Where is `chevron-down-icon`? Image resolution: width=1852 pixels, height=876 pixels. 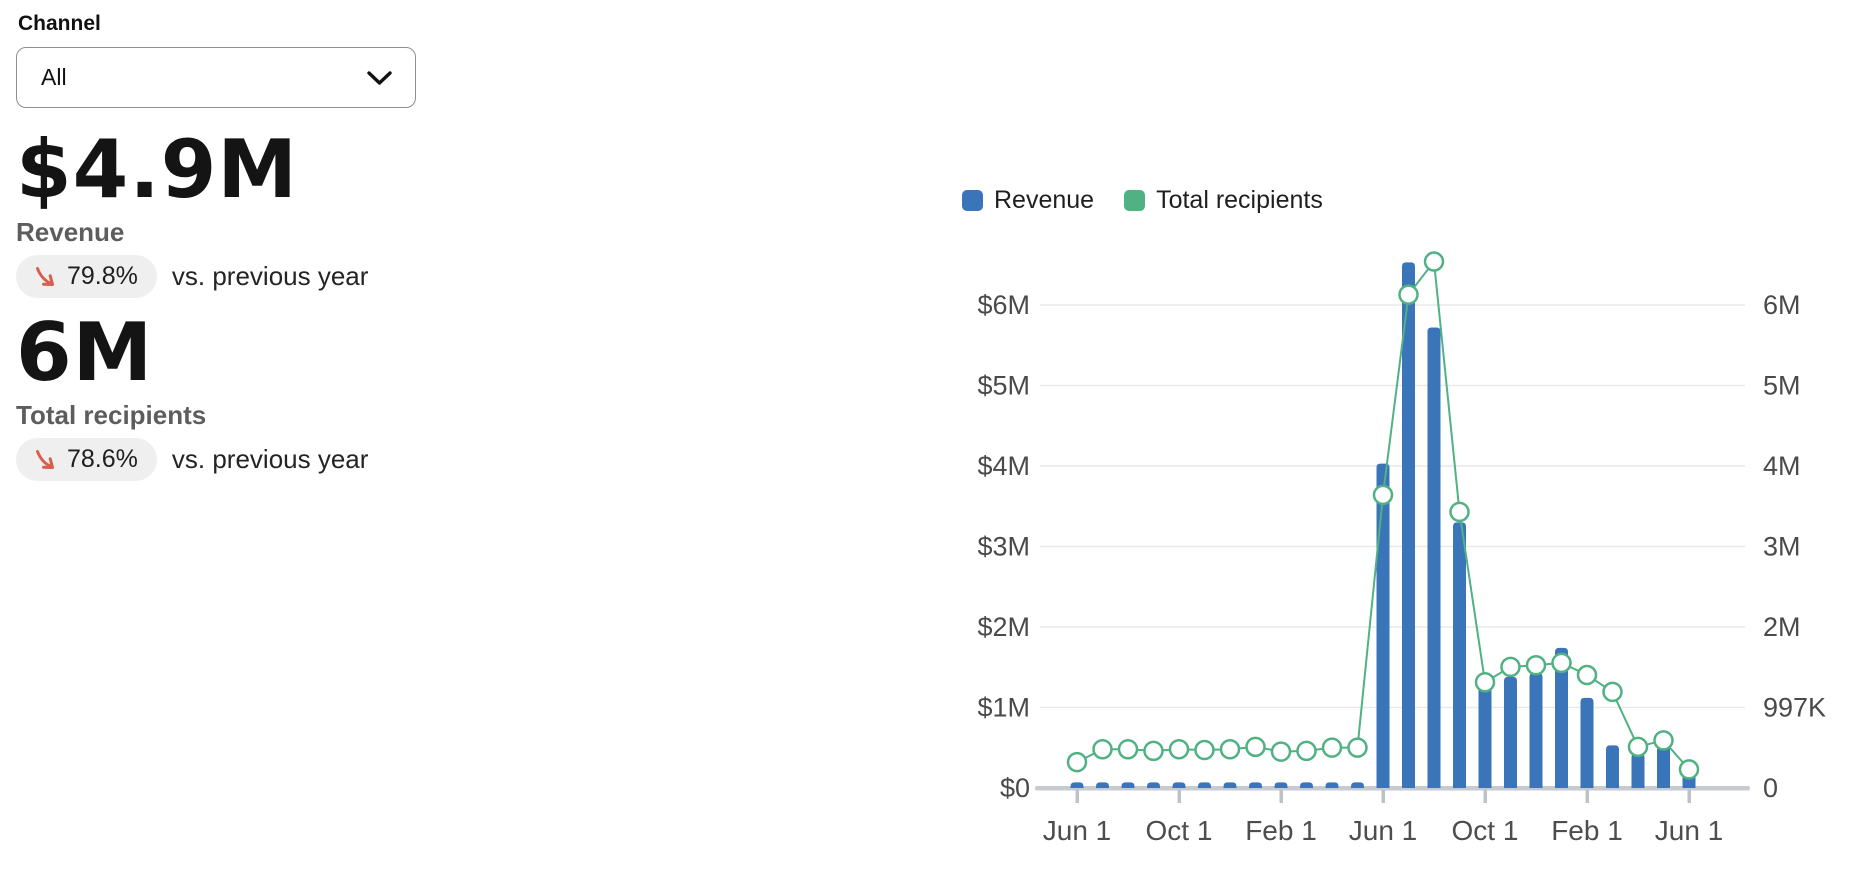
chevron-down-icon is located at coordinates (379, 78).